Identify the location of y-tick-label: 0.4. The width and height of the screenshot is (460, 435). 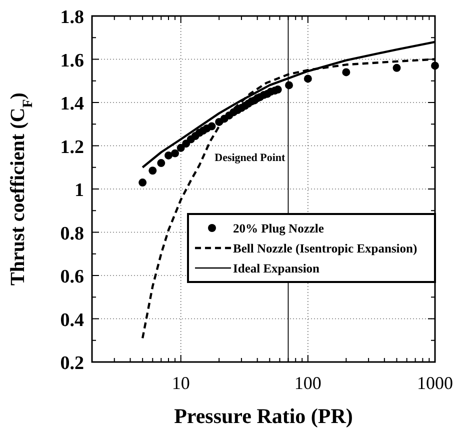
(72, 320).